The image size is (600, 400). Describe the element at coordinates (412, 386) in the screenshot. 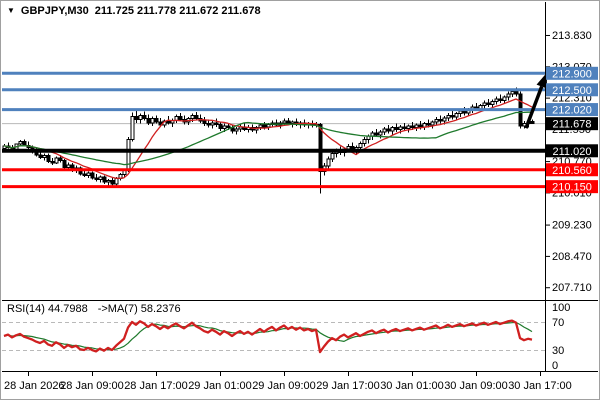

I see `time-tick-label: 30 Jan 01:00` at that location.